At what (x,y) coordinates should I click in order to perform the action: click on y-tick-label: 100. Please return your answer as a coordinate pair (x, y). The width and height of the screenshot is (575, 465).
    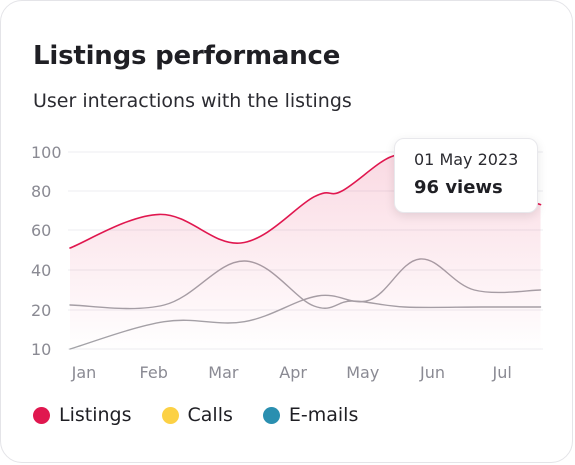
    Looking at the image, I should click on (46, 152).